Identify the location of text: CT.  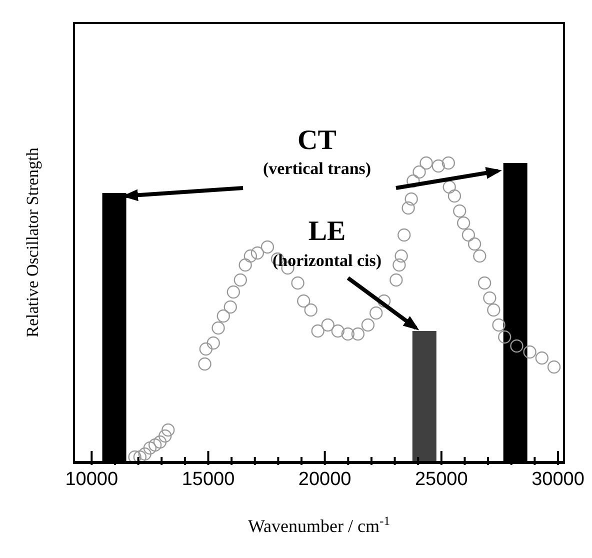
(317, 141).